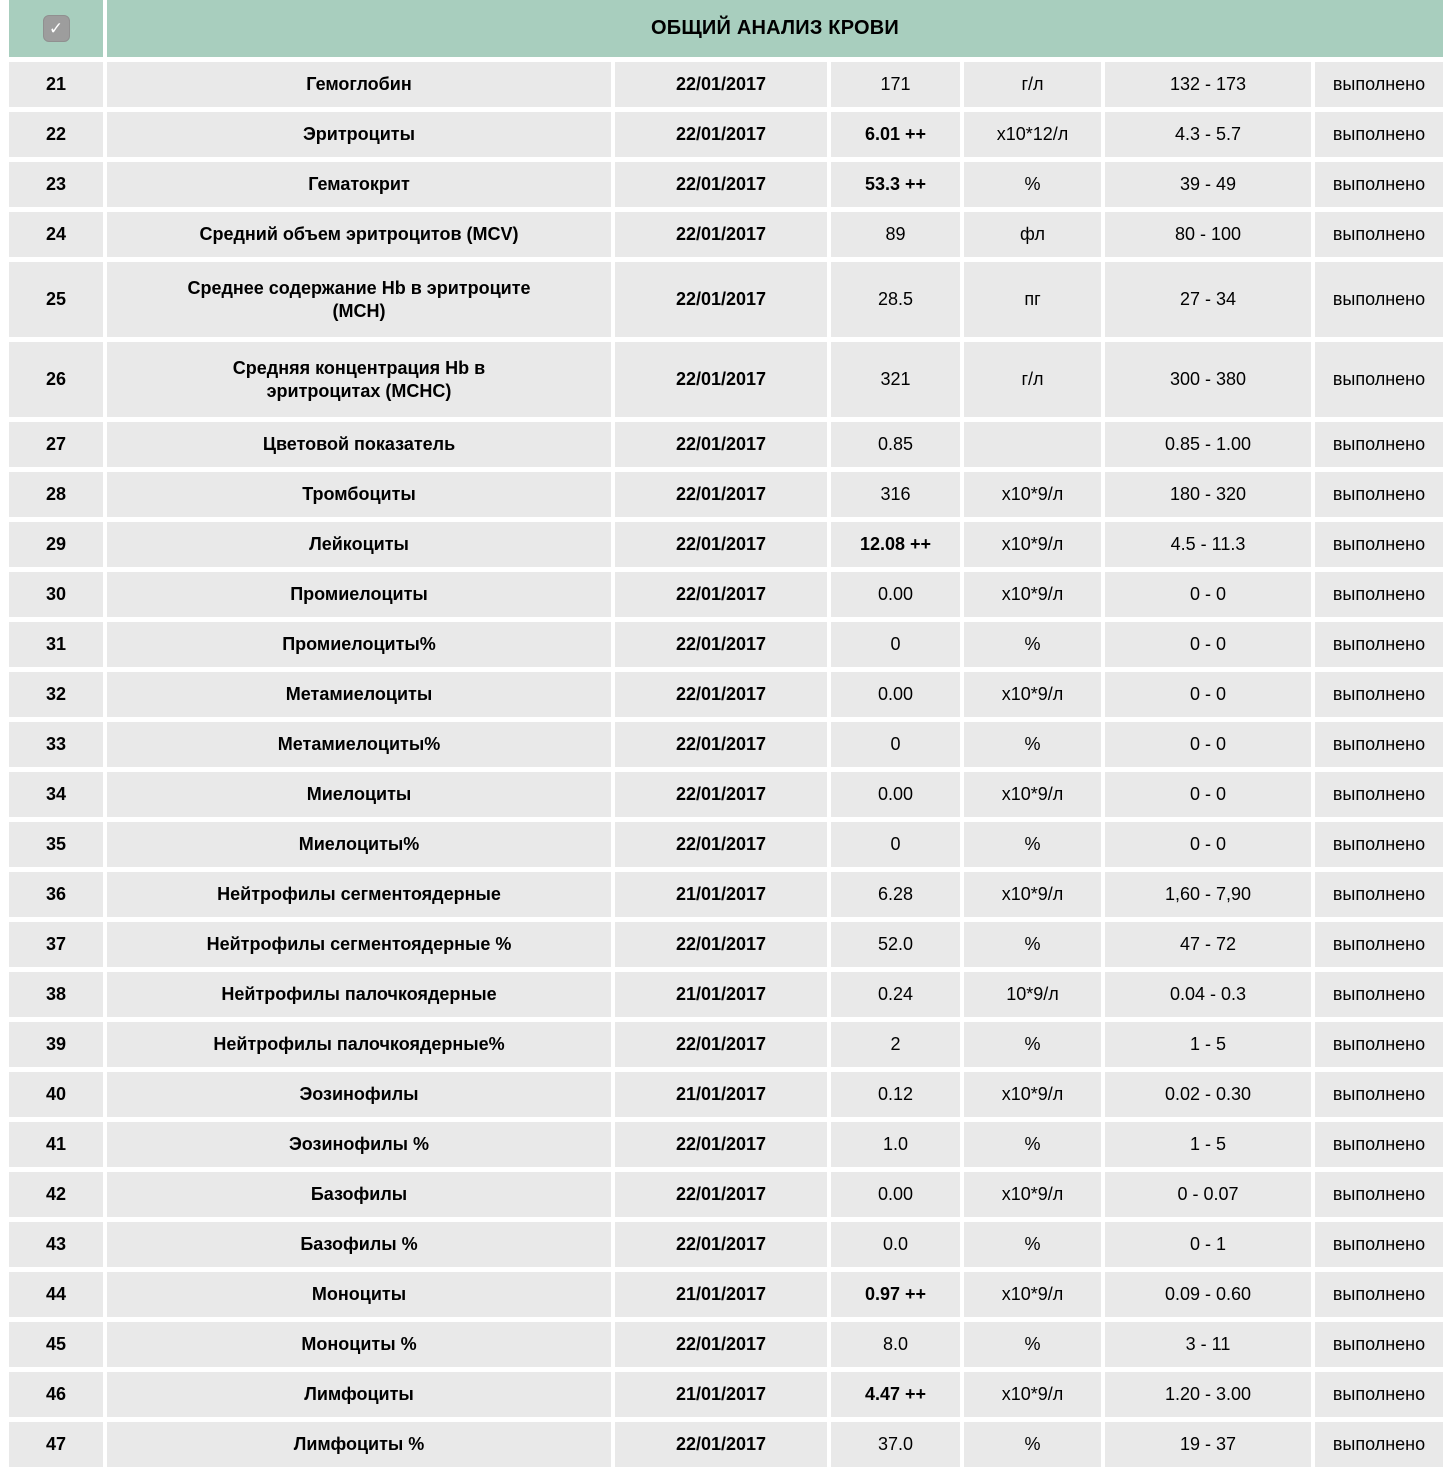  What do you see at coordinates (1208, 544) in the screenshot?
I see `reference-range: 4.5 - 11.3` at bounding box center [1208, 544].